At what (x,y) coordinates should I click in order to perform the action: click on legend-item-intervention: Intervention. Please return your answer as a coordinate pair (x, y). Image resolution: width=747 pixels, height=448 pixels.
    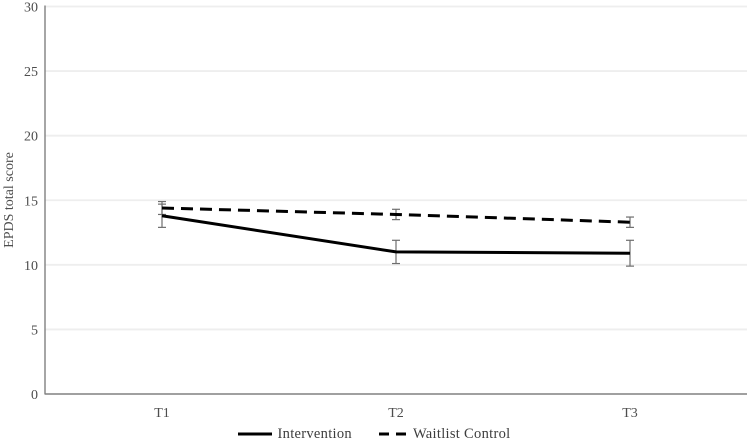
    Looking at the image, I should click on (294, 434).